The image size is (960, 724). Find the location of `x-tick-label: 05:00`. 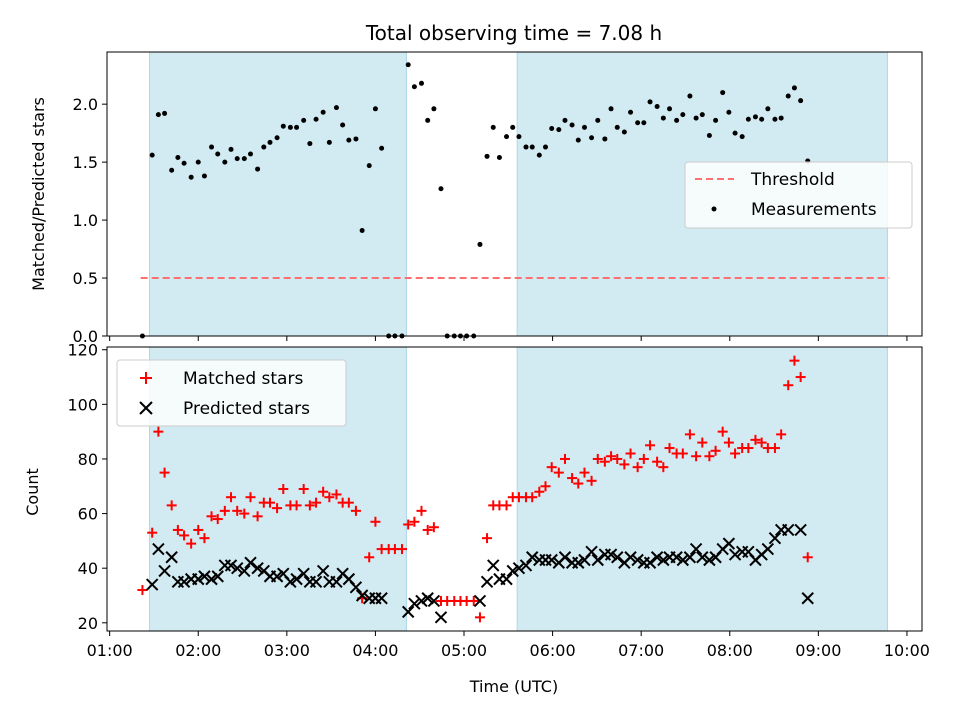

x-tick-label: 05:00 is located at coordinates (464, 650).